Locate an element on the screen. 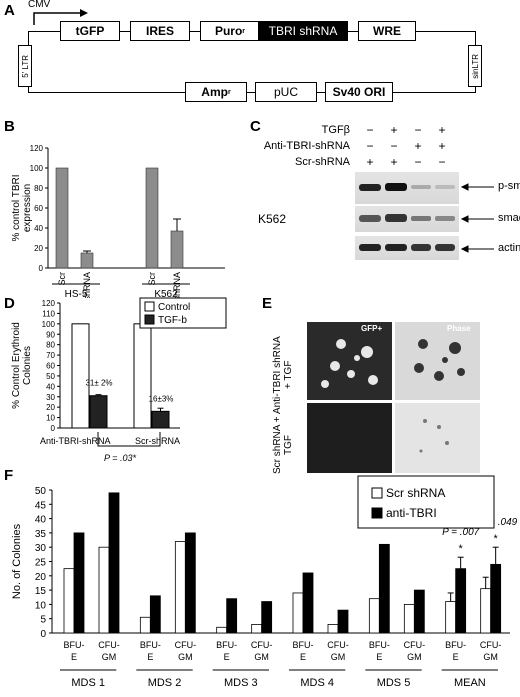  row-label-tgfb: TGFβ is located at coordinates (335, 130).